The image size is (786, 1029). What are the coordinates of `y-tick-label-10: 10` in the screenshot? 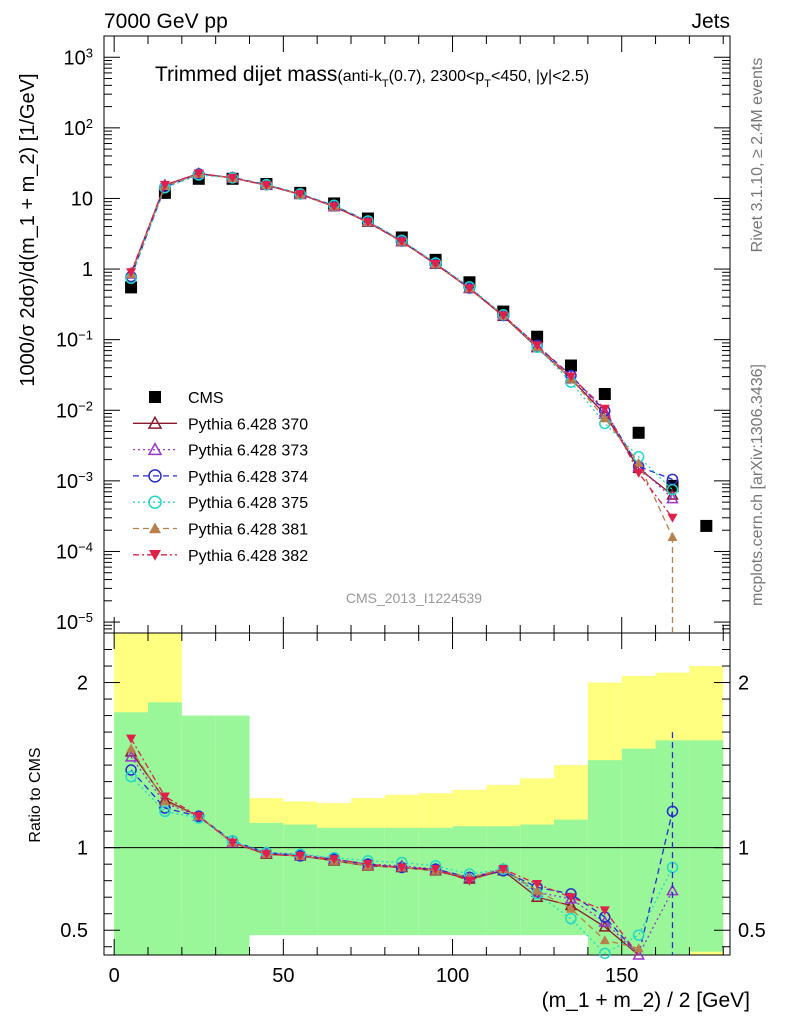 It's located at (82, 199).